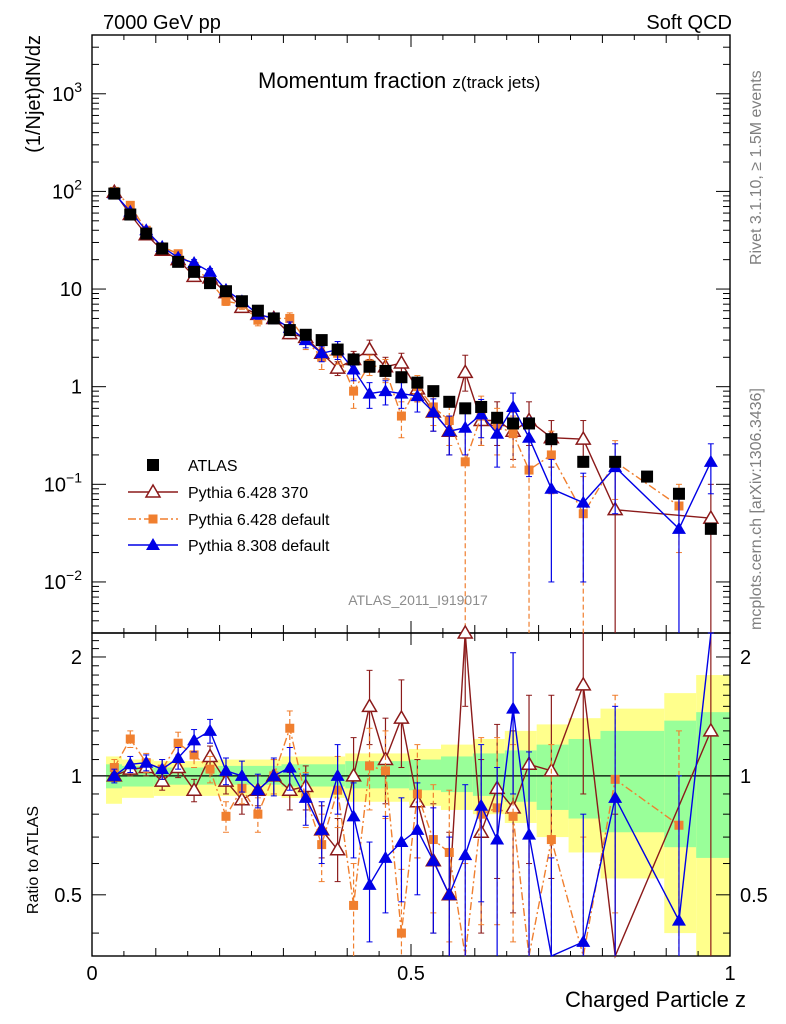 The width and height of the screenshot is (786, 1024). Describe the element at coordinates (248, 493) in the screenshot. I see `legend-label: Pythia 6.428 370` at that location.